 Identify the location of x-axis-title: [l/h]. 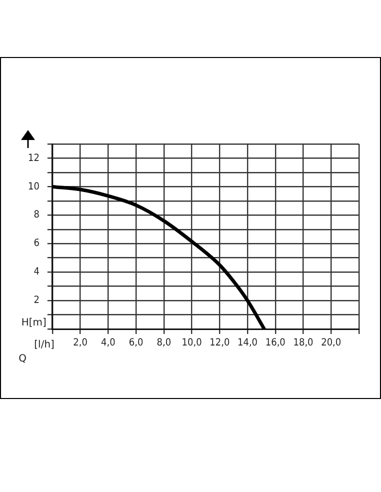
(44, 345).